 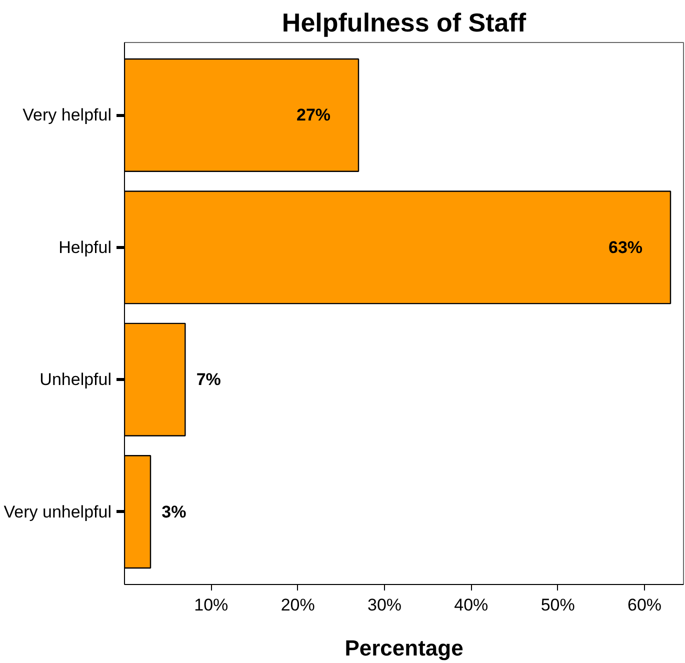 What do you see at coordinates (208, 380) in the screenshot?
I see `data-label: 7%` at bounding box center [208, 380].